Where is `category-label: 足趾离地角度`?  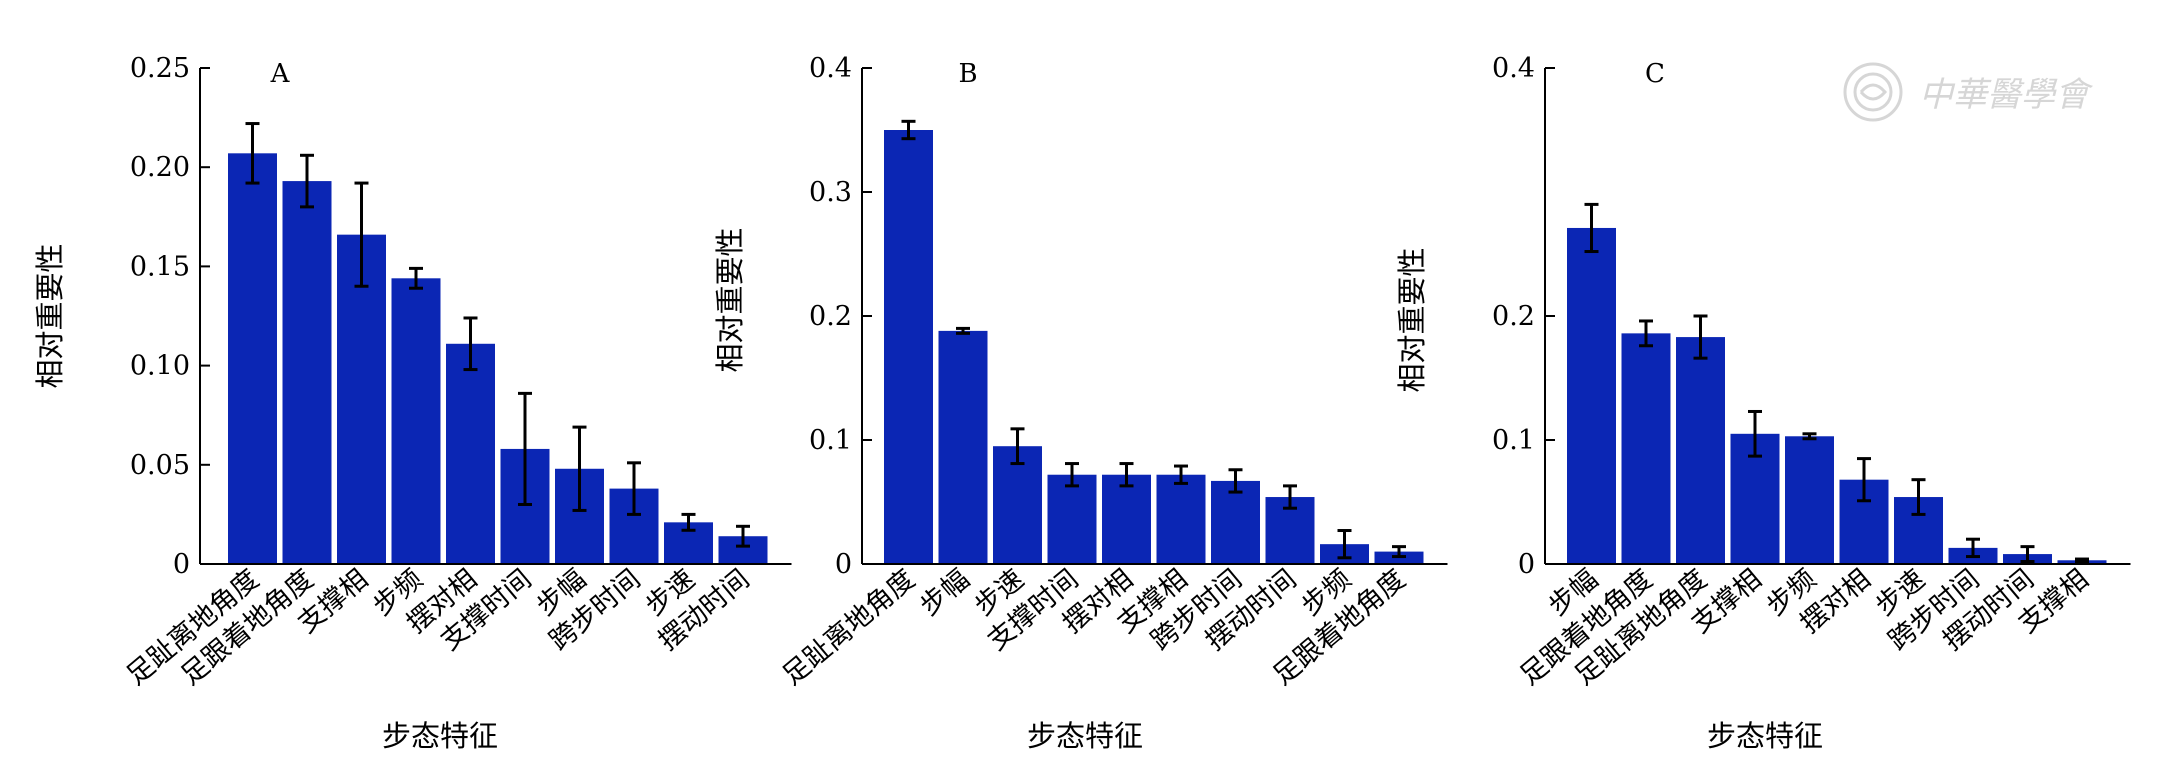 category-label: 足趾离地角度 is located at coordinates (849, 628).